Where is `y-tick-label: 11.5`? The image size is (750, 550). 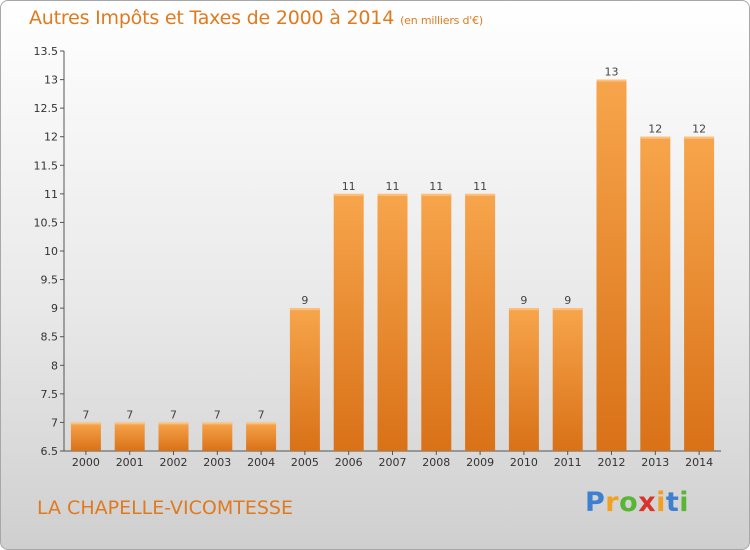
y-tick-label: 11.5 is located at coordinates (46, 165).